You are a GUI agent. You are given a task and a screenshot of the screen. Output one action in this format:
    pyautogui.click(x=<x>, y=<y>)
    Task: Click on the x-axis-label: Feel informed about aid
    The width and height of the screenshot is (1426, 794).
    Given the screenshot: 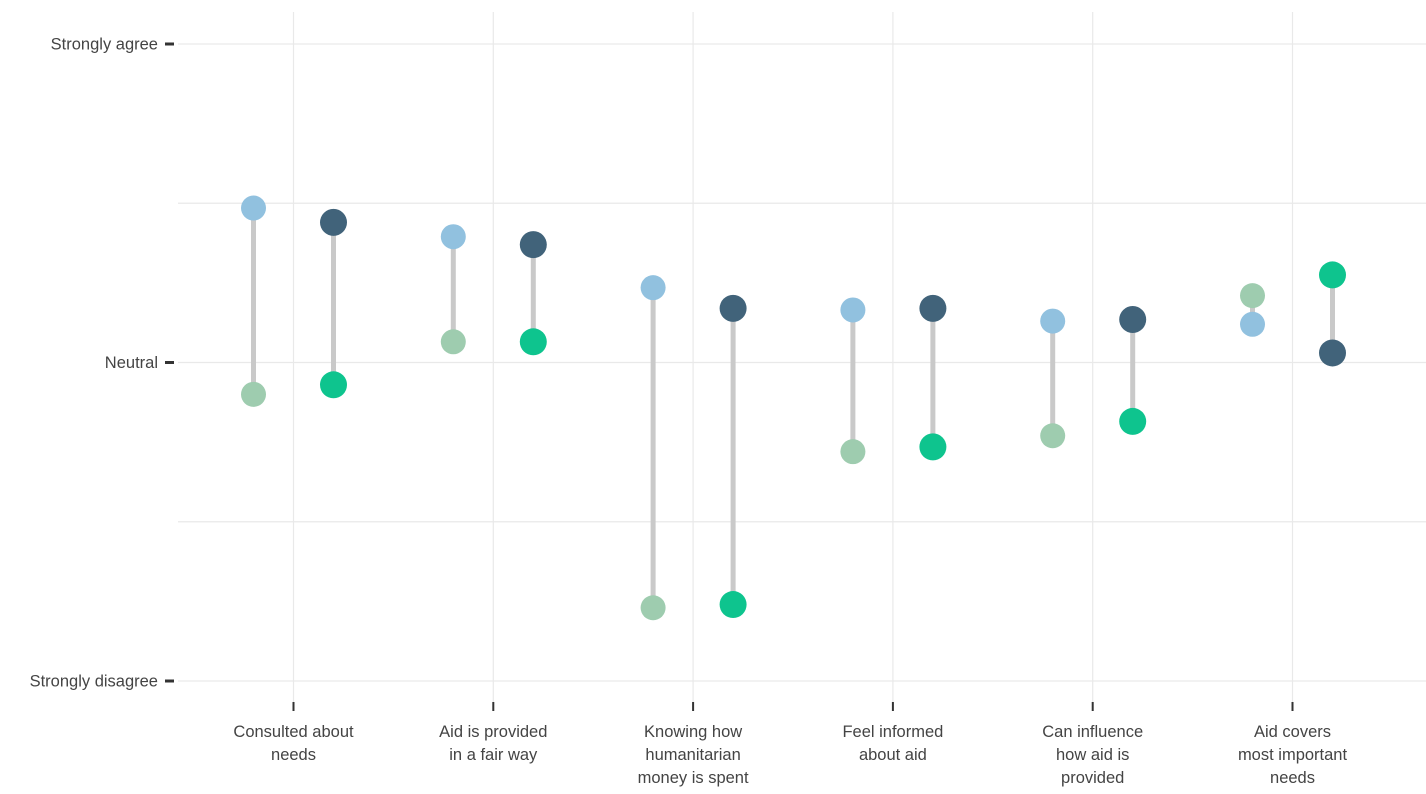 What is the action you would take?
    pyautogui.click(x=892, y=743)
    